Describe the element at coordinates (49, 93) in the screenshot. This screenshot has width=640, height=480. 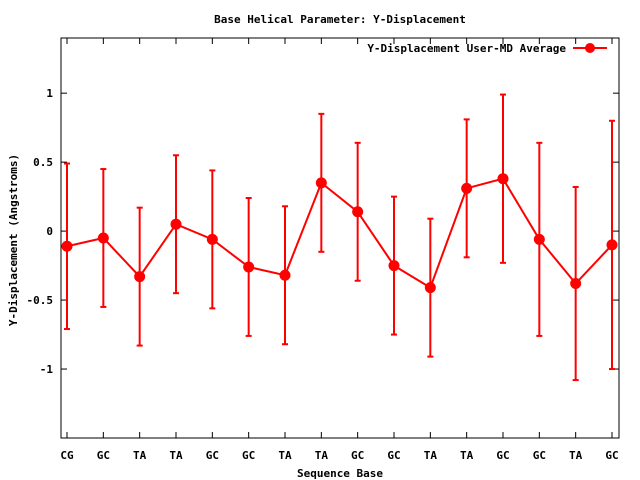
I see `y-tick-label: 1` at that location.